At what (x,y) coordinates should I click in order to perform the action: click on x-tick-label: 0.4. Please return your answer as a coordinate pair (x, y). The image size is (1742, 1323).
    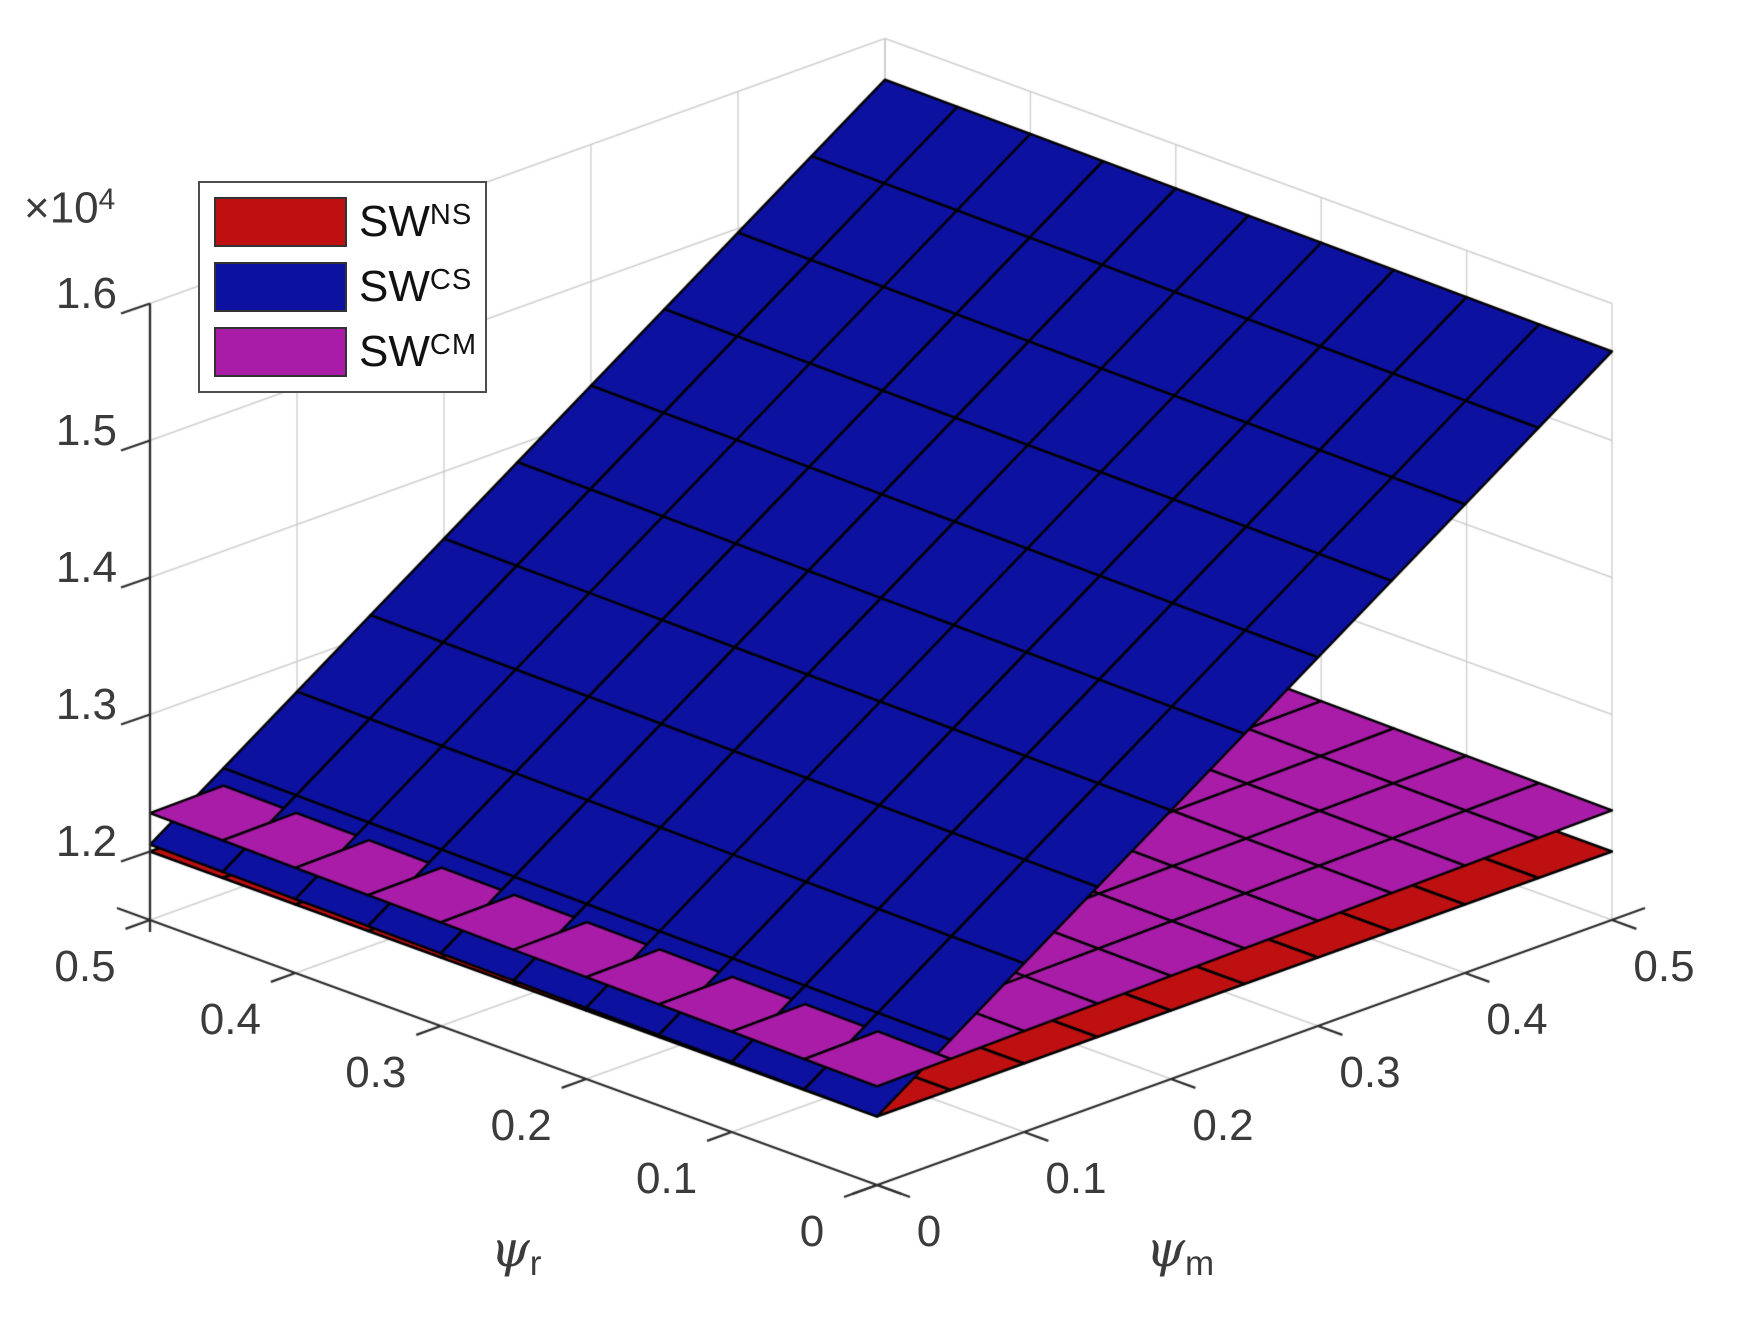
    Looking at the image, I should click on (1517, 1019).